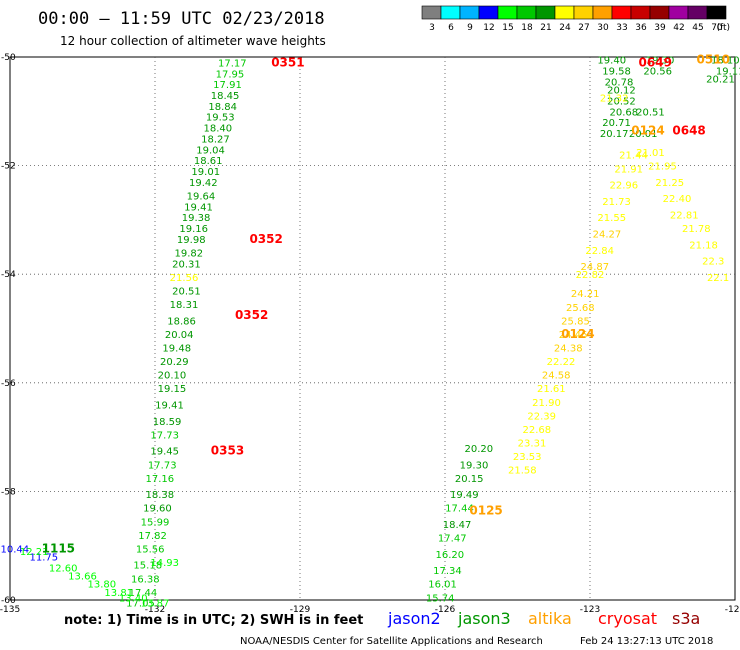 The image size is (740, 650). Describe the element at coordinates (227, 451) in the screenshot. I see `time-label: 0353` at that location.